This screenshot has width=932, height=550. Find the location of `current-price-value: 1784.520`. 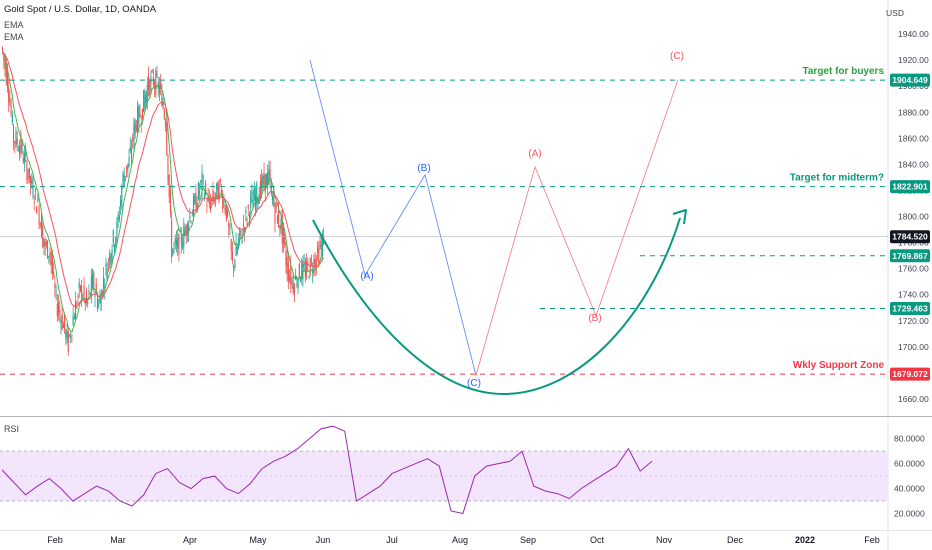

current-price-value: 1784.520 is located at coordinates (910, 237).